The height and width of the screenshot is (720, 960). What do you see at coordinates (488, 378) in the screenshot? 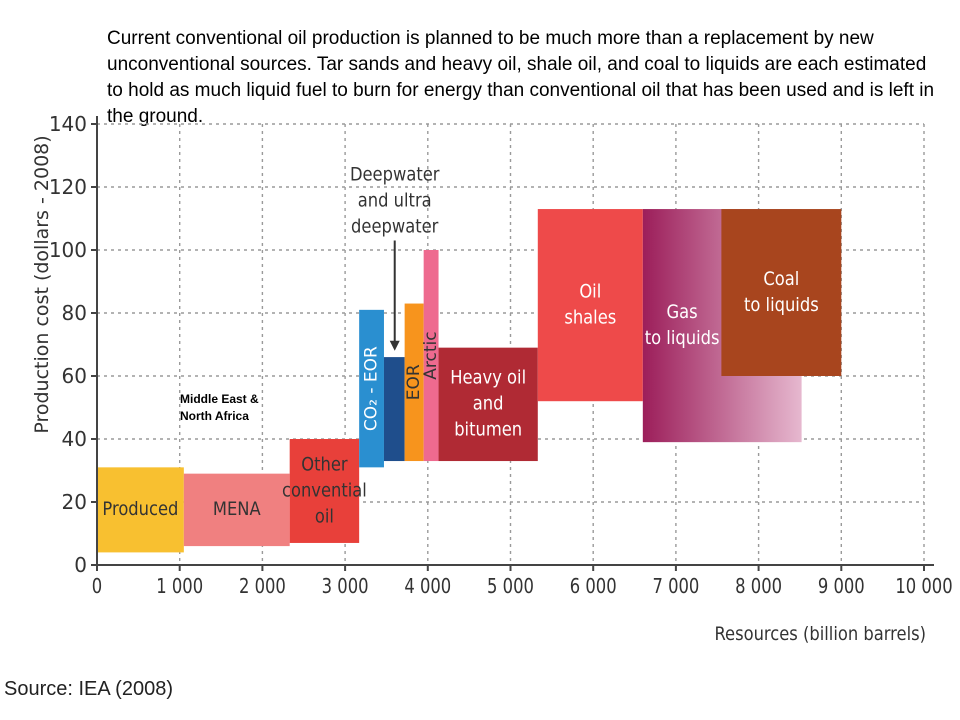
I see `block-label: Heavy oil` at bounding box center [488, 378].